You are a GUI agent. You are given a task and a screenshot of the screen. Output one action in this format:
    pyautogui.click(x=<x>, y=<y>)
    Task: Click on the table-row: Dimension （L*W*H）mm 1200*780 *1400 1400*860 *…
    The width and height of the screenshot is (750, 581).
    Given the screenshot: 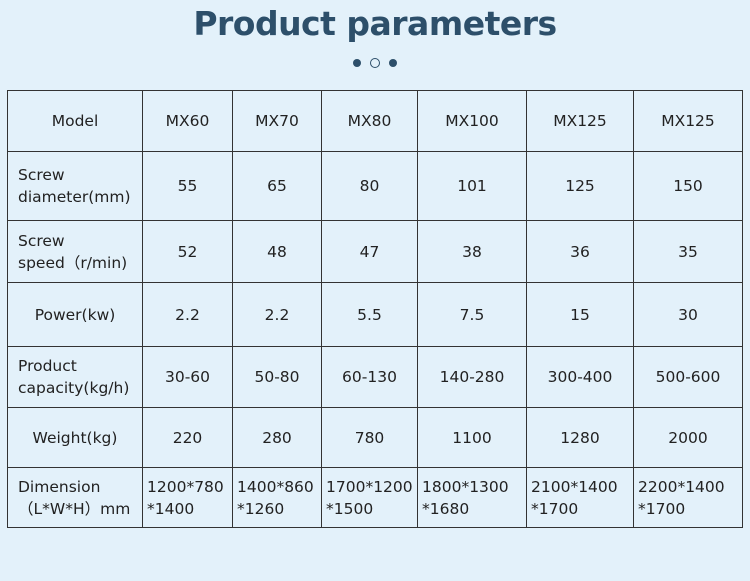 What is the action you would take?
    pyautogui.click(x=375, y=497)
    